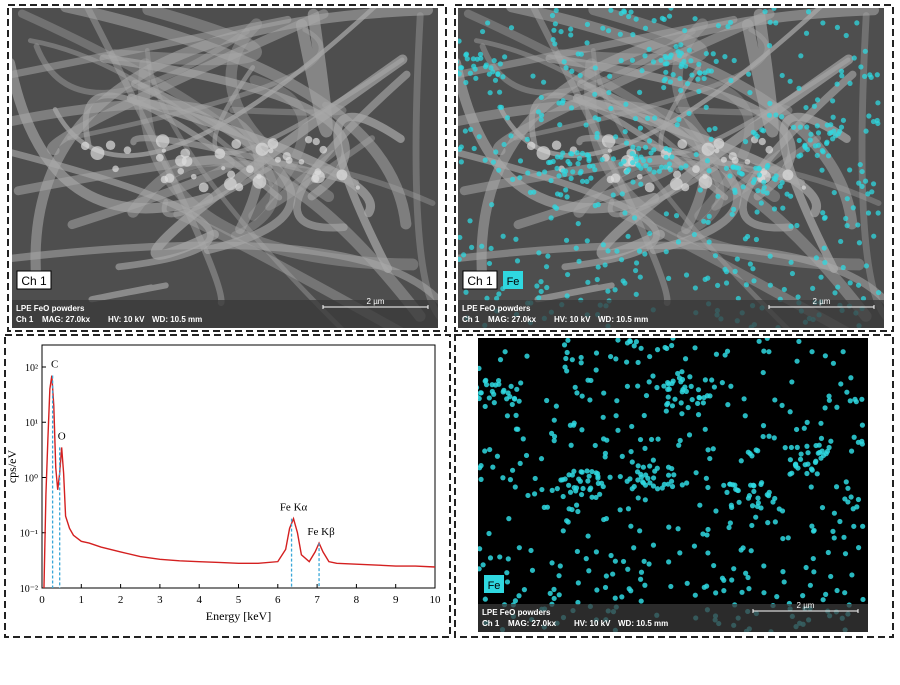  What do you see at coordinates (239, 600) in the screenshot?
I see `x-tick-label: 5` at bounding box center [239, 600].